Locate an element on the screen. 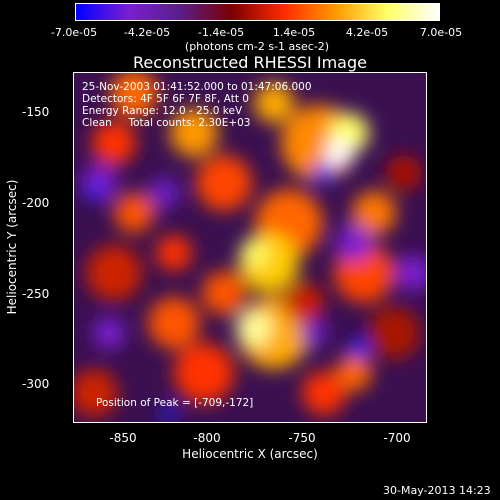 Image resolution: width=500 pixels, height=500 pixels. x-tick-label: -750 is located at coordinates (302, 438).